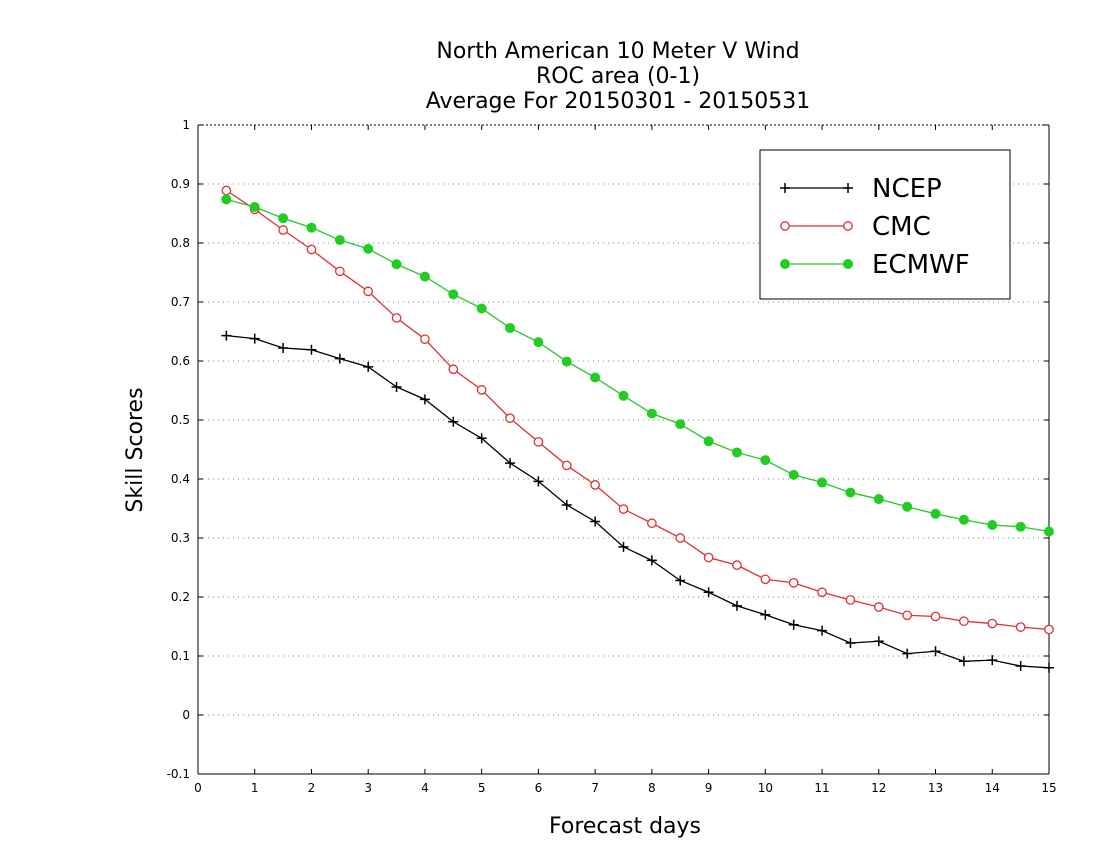  I want to click on x-tick-label: 14, so click(992, 788).